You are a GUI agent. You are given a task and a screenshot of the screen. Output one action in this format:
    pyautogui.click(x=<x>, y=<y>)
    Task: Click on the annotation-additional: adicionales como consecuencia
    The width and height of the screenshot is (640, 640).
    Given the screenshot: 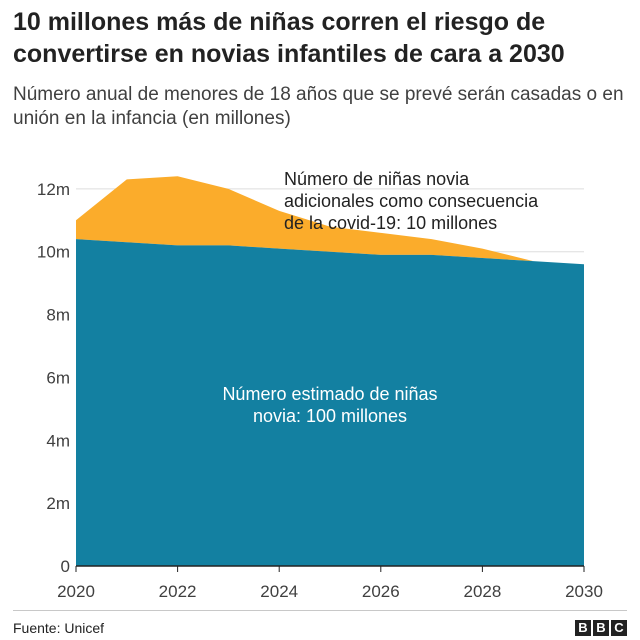 What is the action you would take?
    pyautogui.click(x=411, y=201)
    